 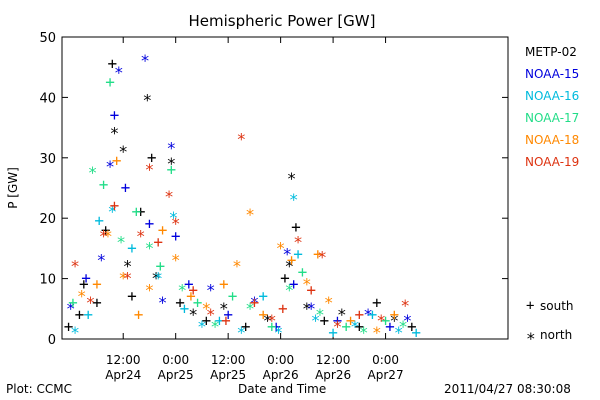 What do you see at coordinates (386, 375) in the screenshot?
I see `x-tick-date-label: Apr27` at bounding box center [386, 375].